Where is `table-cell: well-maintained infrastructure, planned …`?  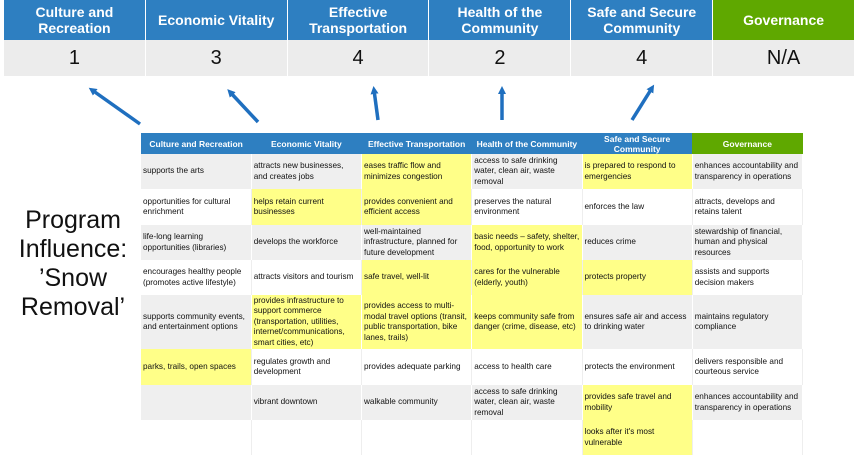 table-cell: well-maintained infrastructure, planned … is located at coordinates (417, 242).